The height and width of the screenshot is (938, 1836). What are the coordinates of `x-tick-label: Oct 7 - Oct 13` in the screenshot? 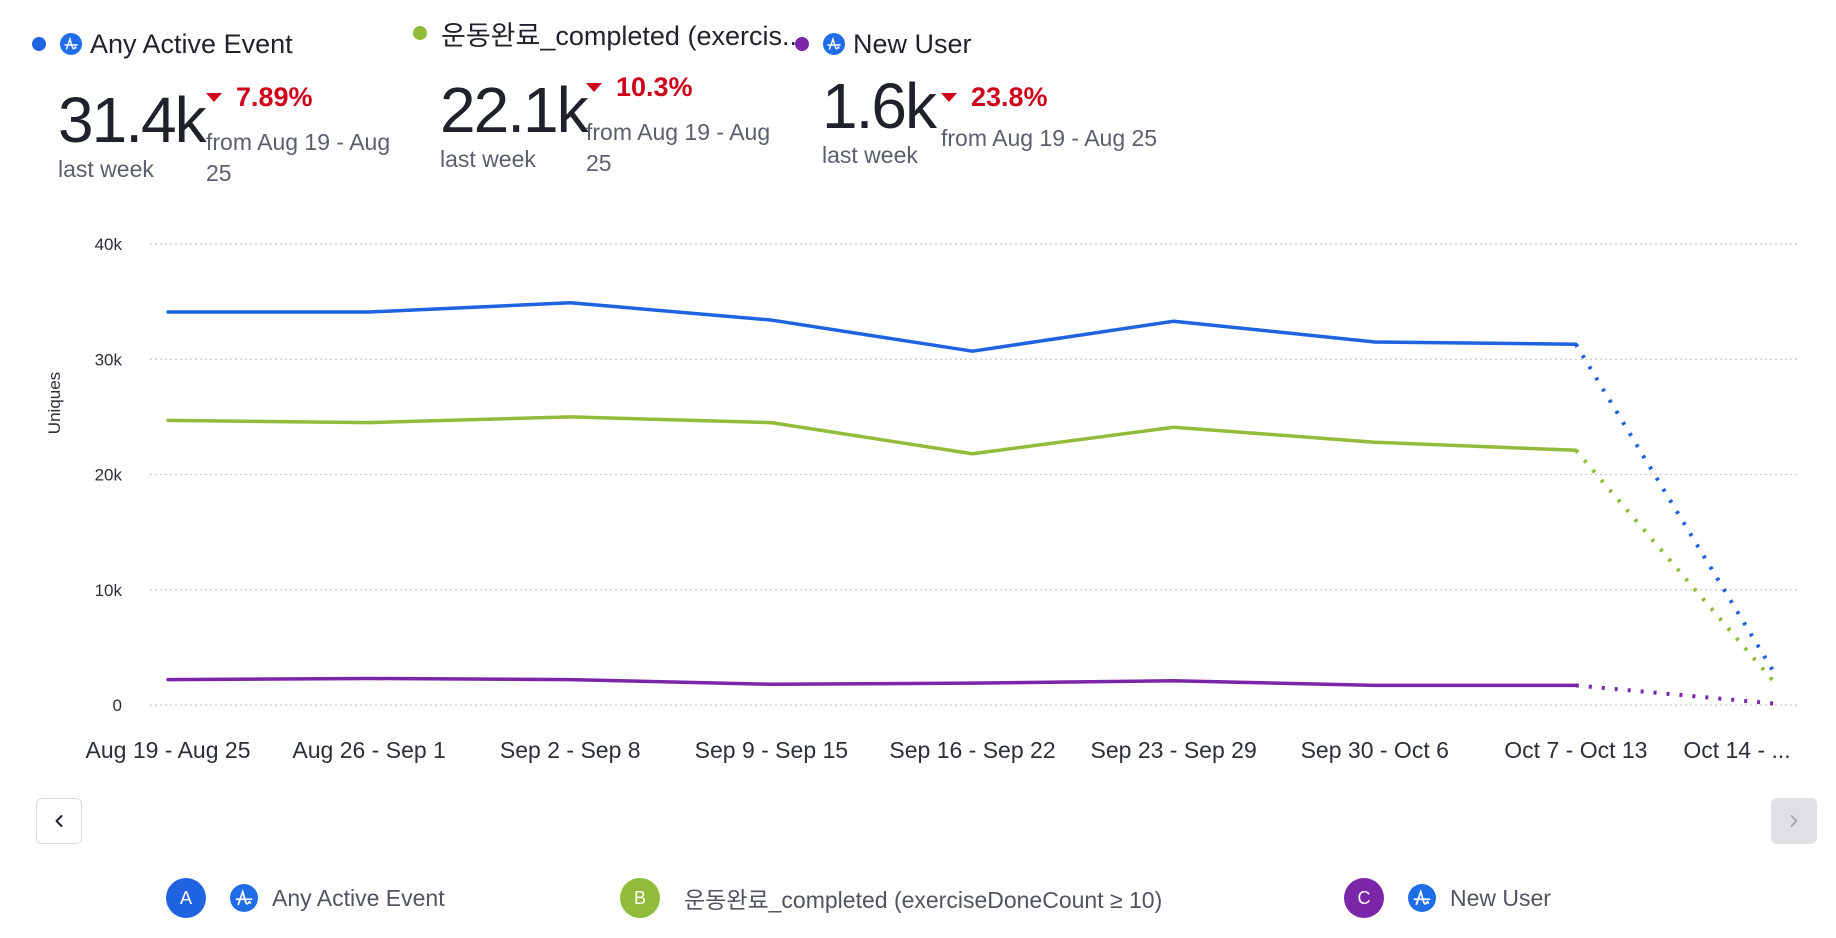 It's located at (1575, 750).